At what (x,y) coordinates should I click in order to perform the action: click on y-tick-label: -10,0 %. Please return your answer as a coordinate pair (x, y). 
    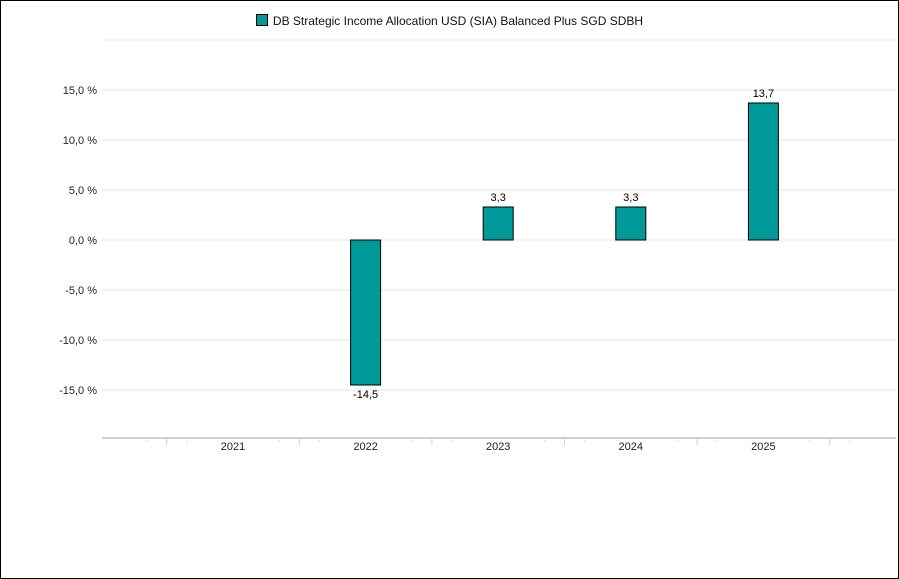
    Looking at the image, I should click on (78, 341).